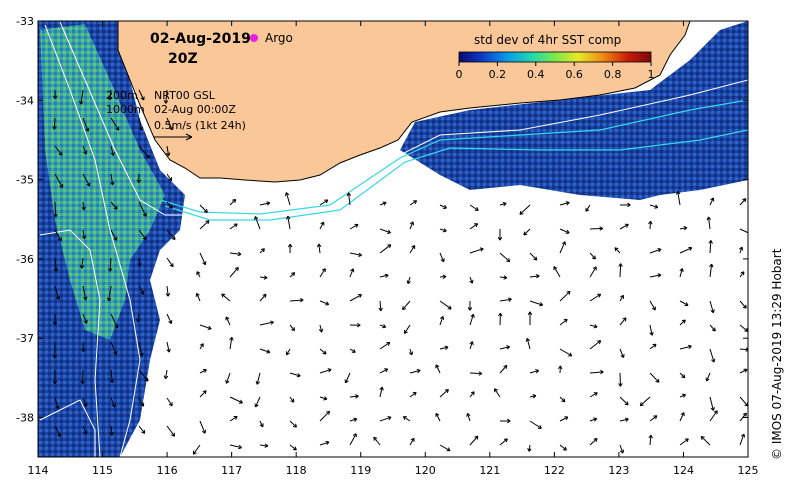 Image resolution: width=790 pixels, height=492 pixels. Describe the element at coordinates (613, 74) in the screenshot. I see `colorbar-tick-label: 0.8` at that location.